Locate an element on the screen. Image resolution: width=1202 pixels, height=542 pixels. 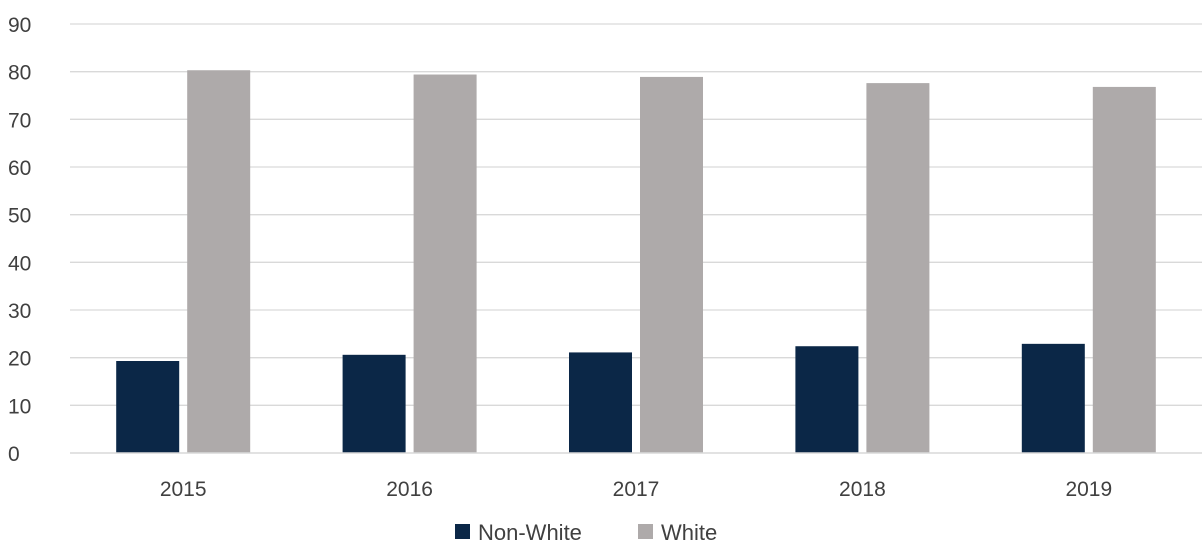
bar-white-2016 is located at coordinates (445, 263).